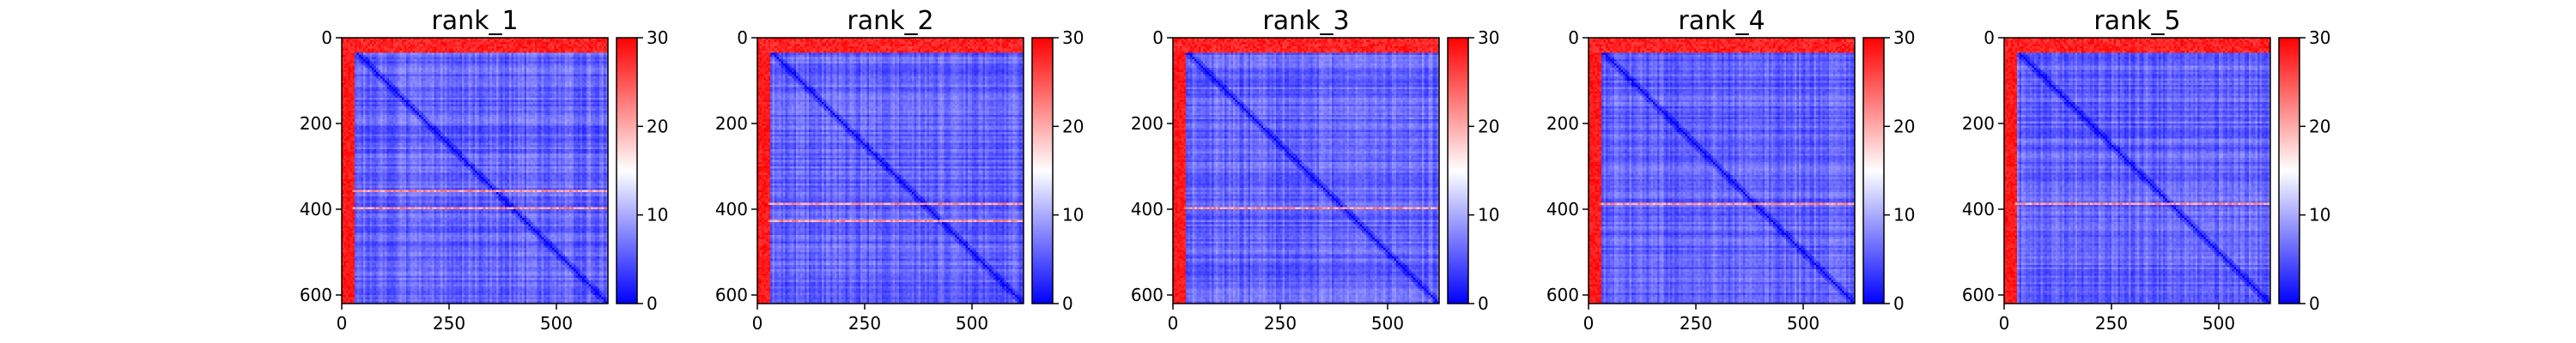 The height and width of the screenshot is (343, 2576). What do you see at coordinates (890, 21) in the screenshot?
I see `panel-title: rank_2` at bounding box center [890, 21].